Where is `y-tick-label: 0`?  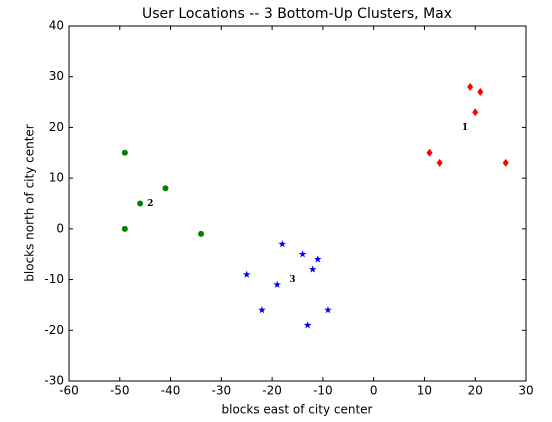
y-tick-label: 0 is located at coordinates (60, 228).